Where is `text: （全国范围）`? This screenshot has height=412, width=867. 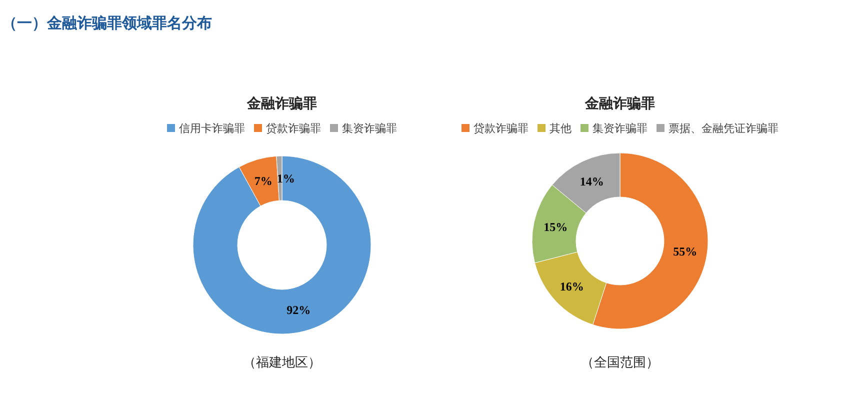
text: （全国范围） is located at coordinates (620, 363).